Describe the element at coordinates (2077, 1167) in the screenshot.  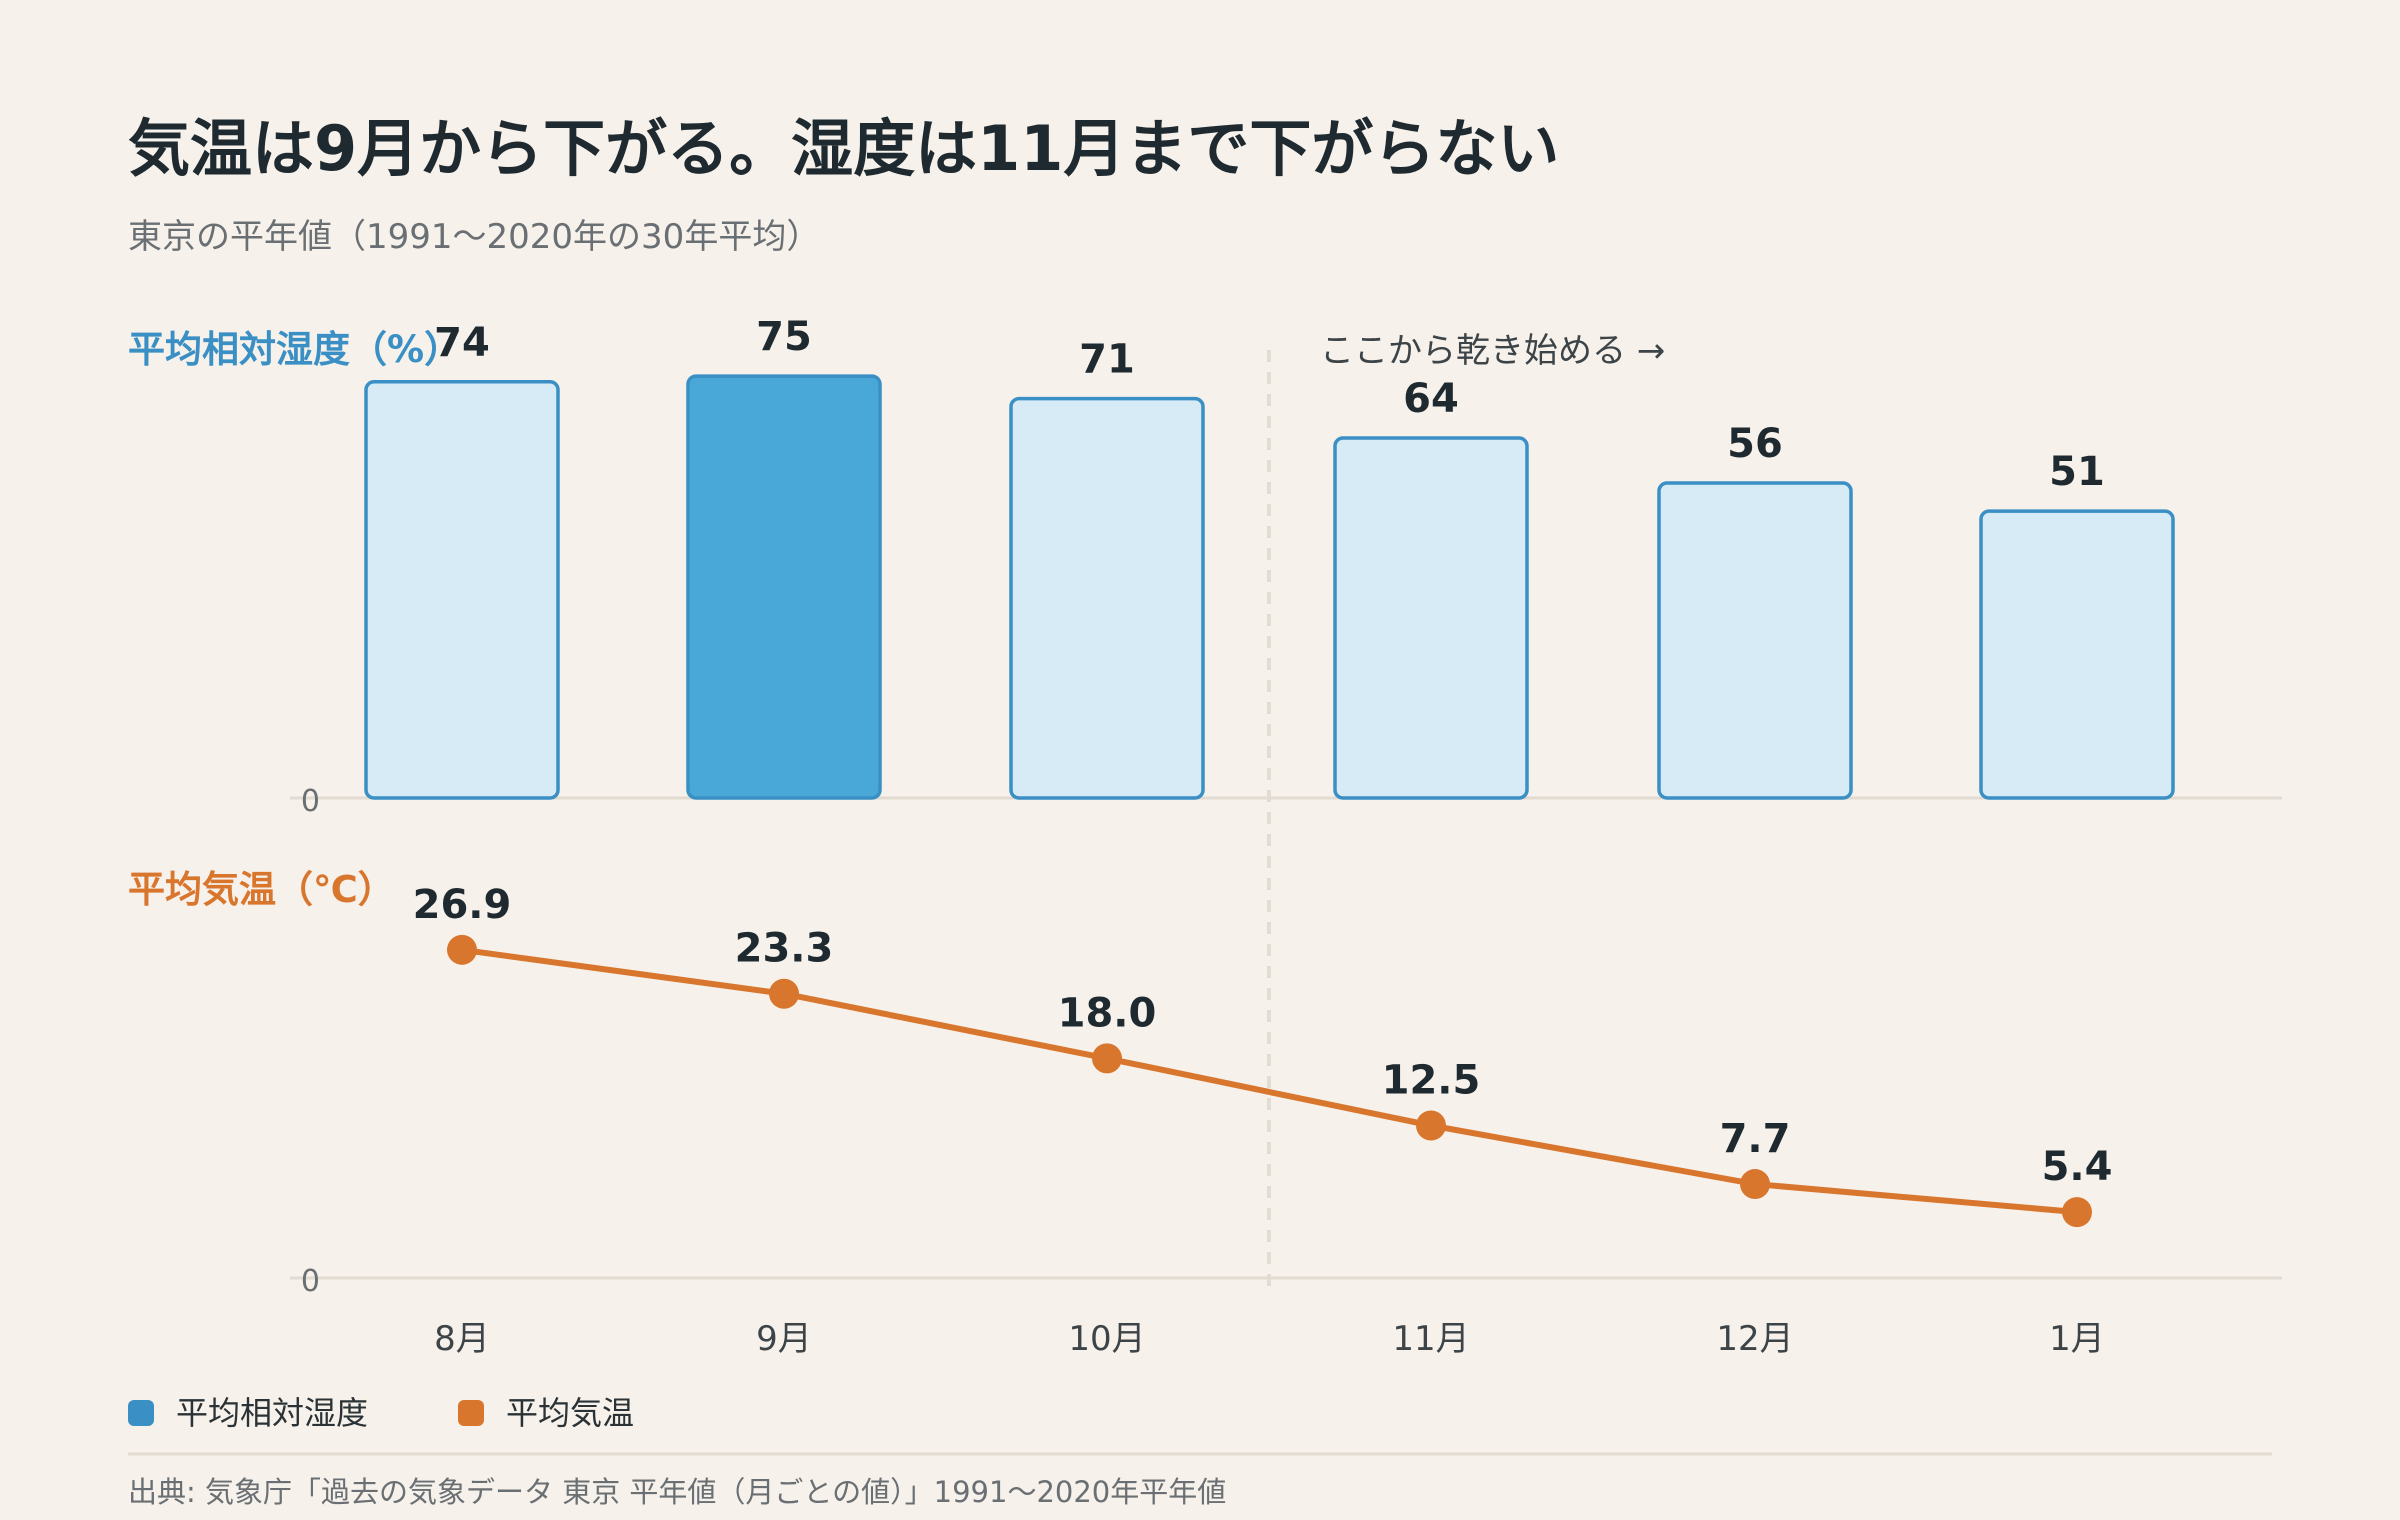
I see `temperature-value-label: 5.4` at that location.